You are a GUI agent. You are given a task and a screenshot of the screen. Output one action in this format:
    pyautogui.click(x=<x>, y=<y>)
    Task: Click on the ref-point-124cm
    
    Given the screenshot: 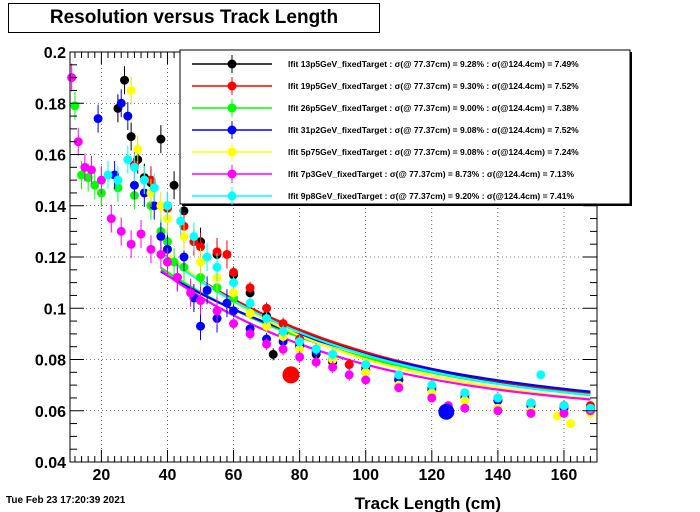 What is the action you would take?
    pyautogui.click(x=446, y=411)
    